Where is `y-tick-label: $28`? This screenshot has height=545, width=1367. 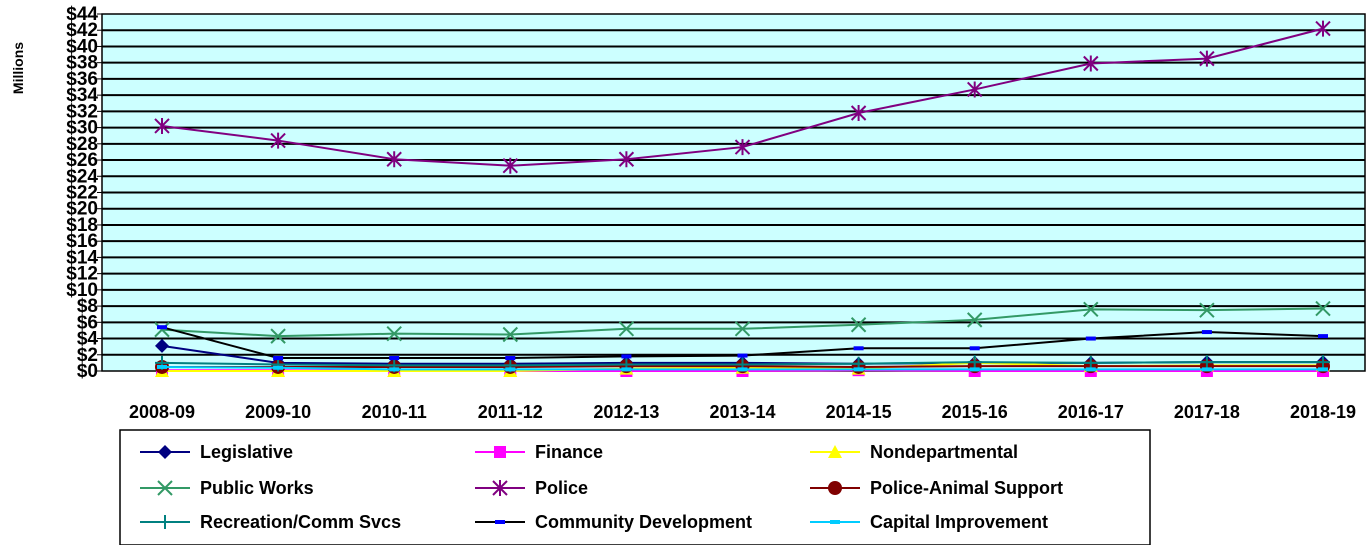 y-tick-label: $28 is located at coordinates (82, 144).